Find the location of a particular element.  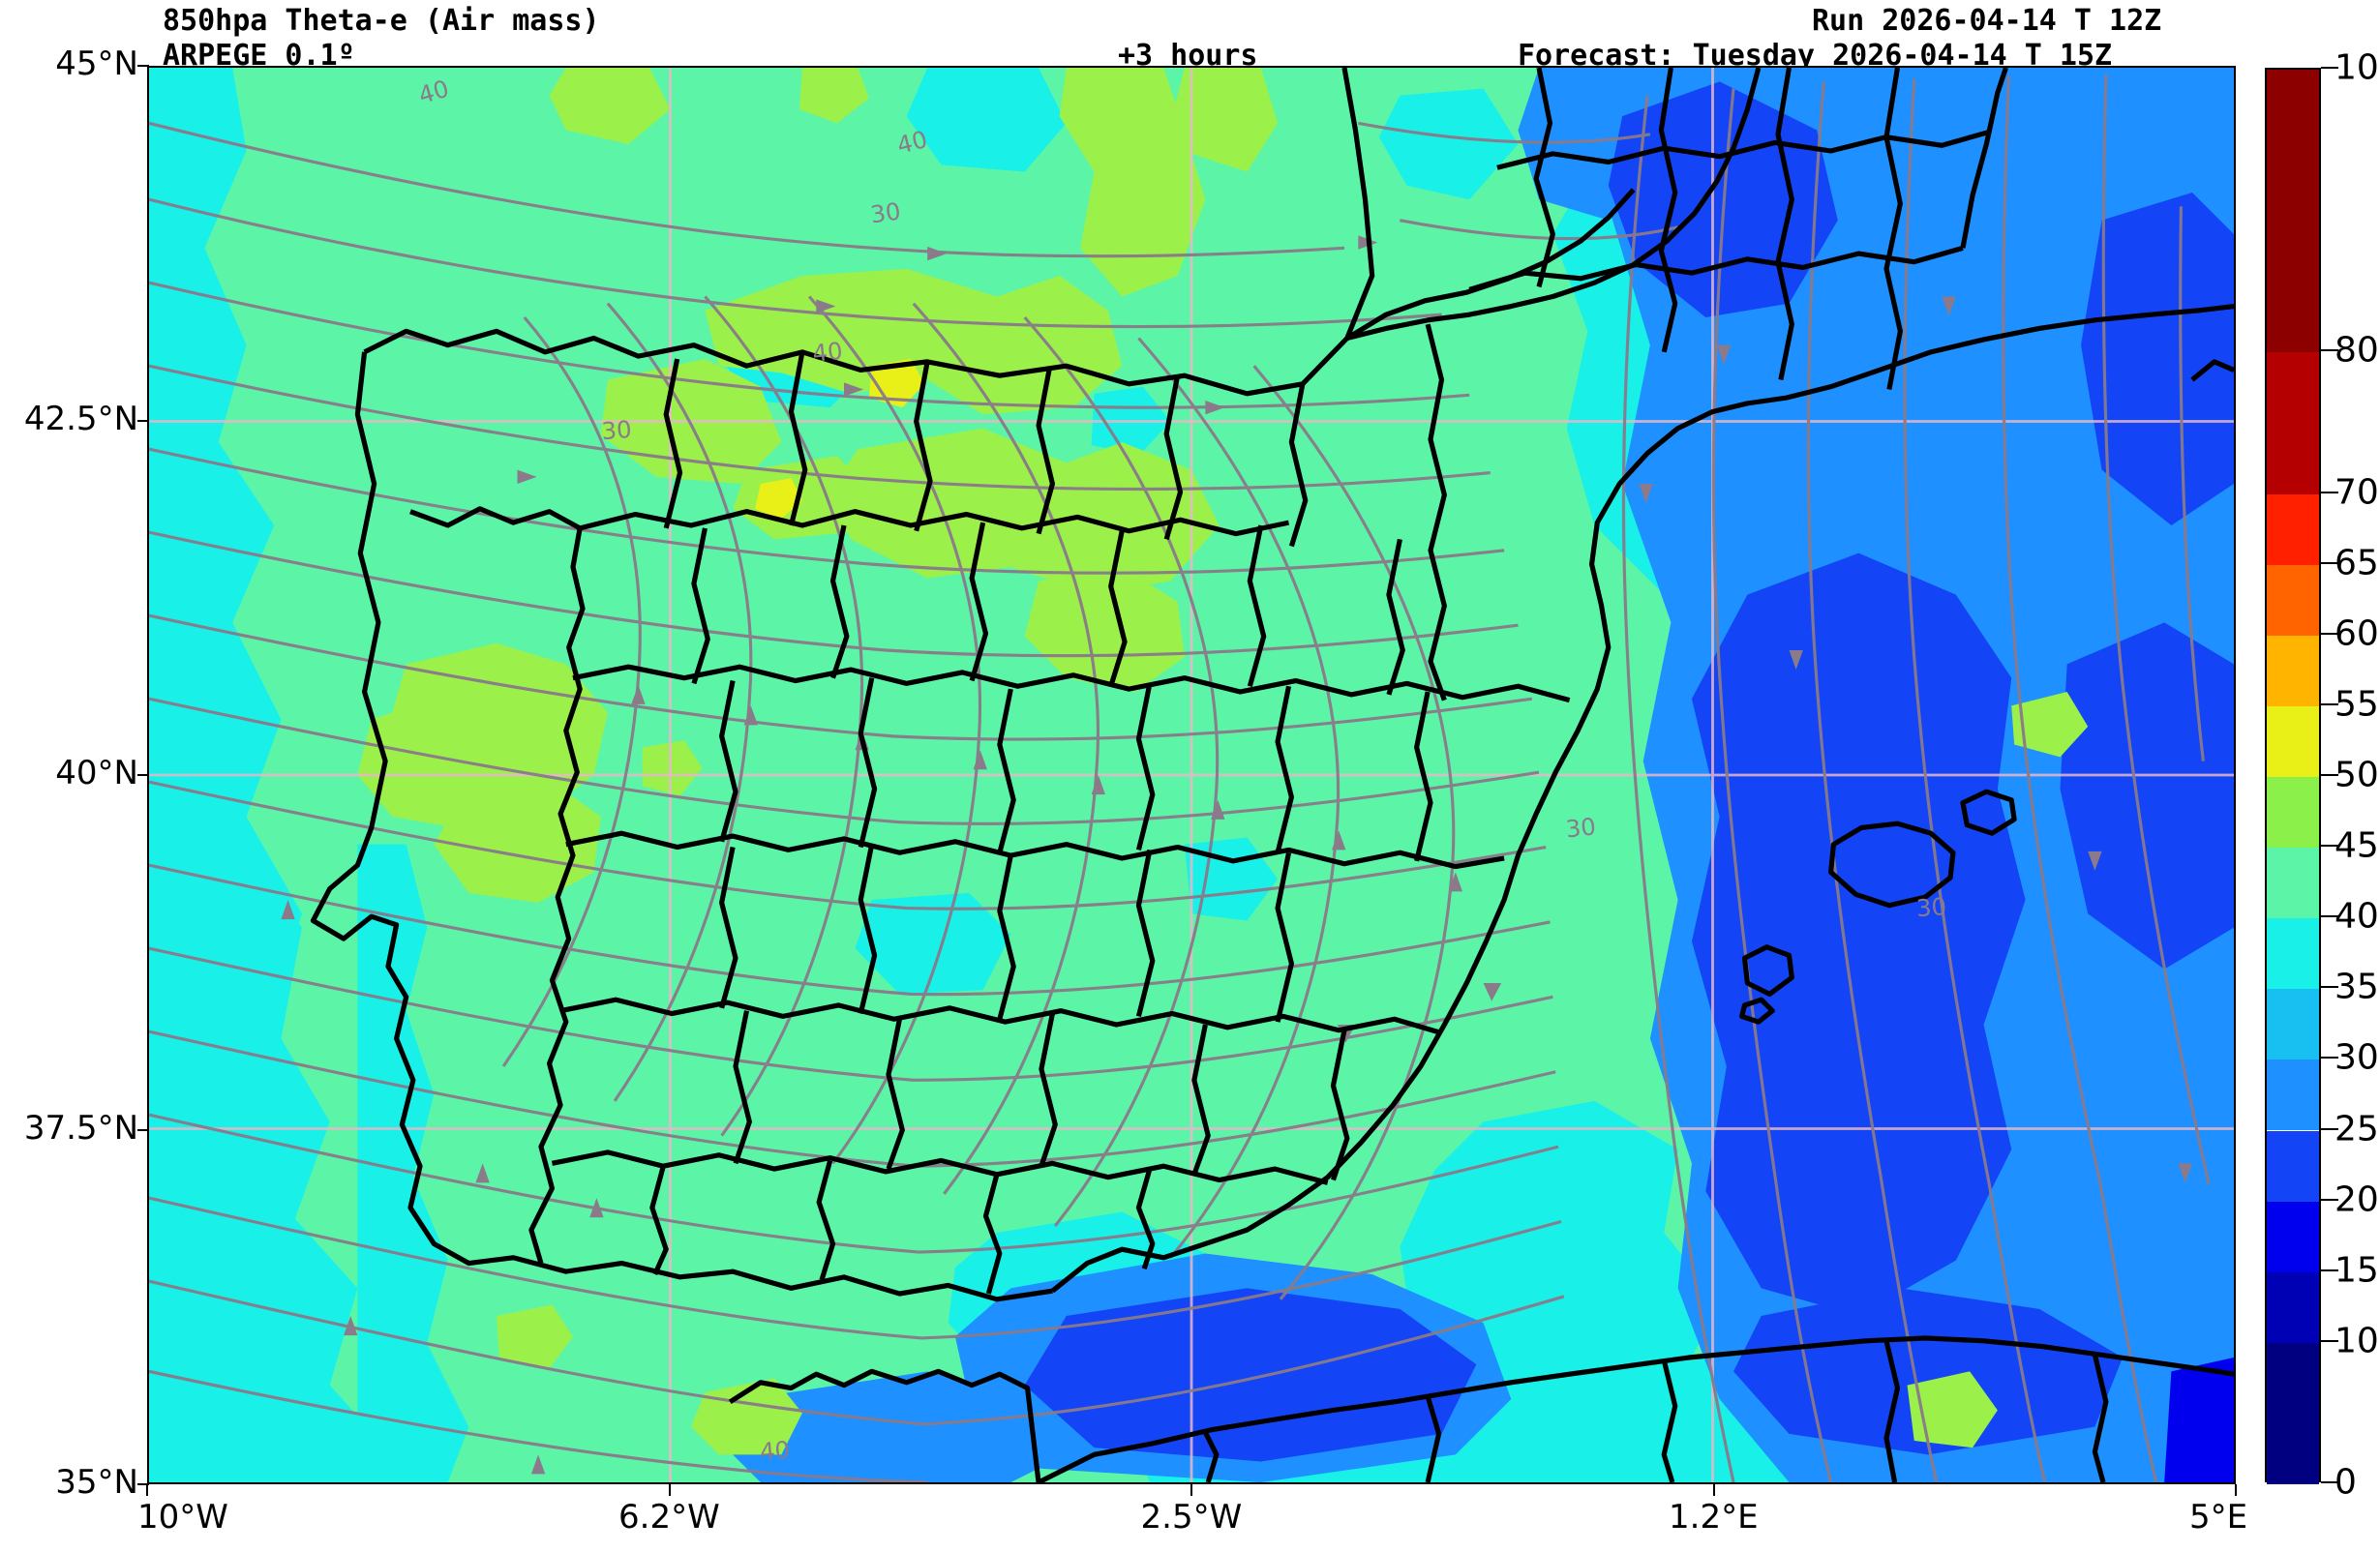

colorbar-label-0: 0 is located at coordinates (2346, 1482).